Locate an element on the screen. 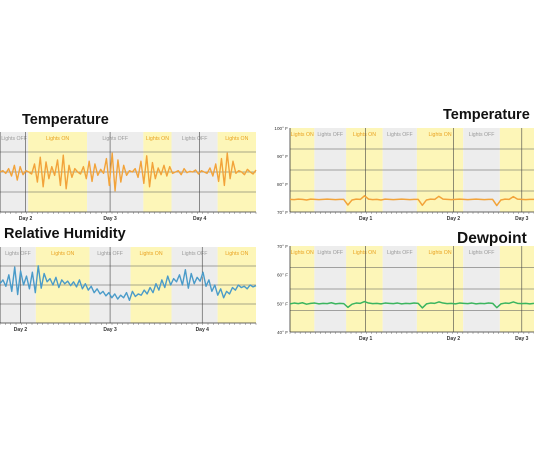 The width and height of the screenshot is (534, 462). y-tick-label: 80° F is located at coordinates (282, 184).